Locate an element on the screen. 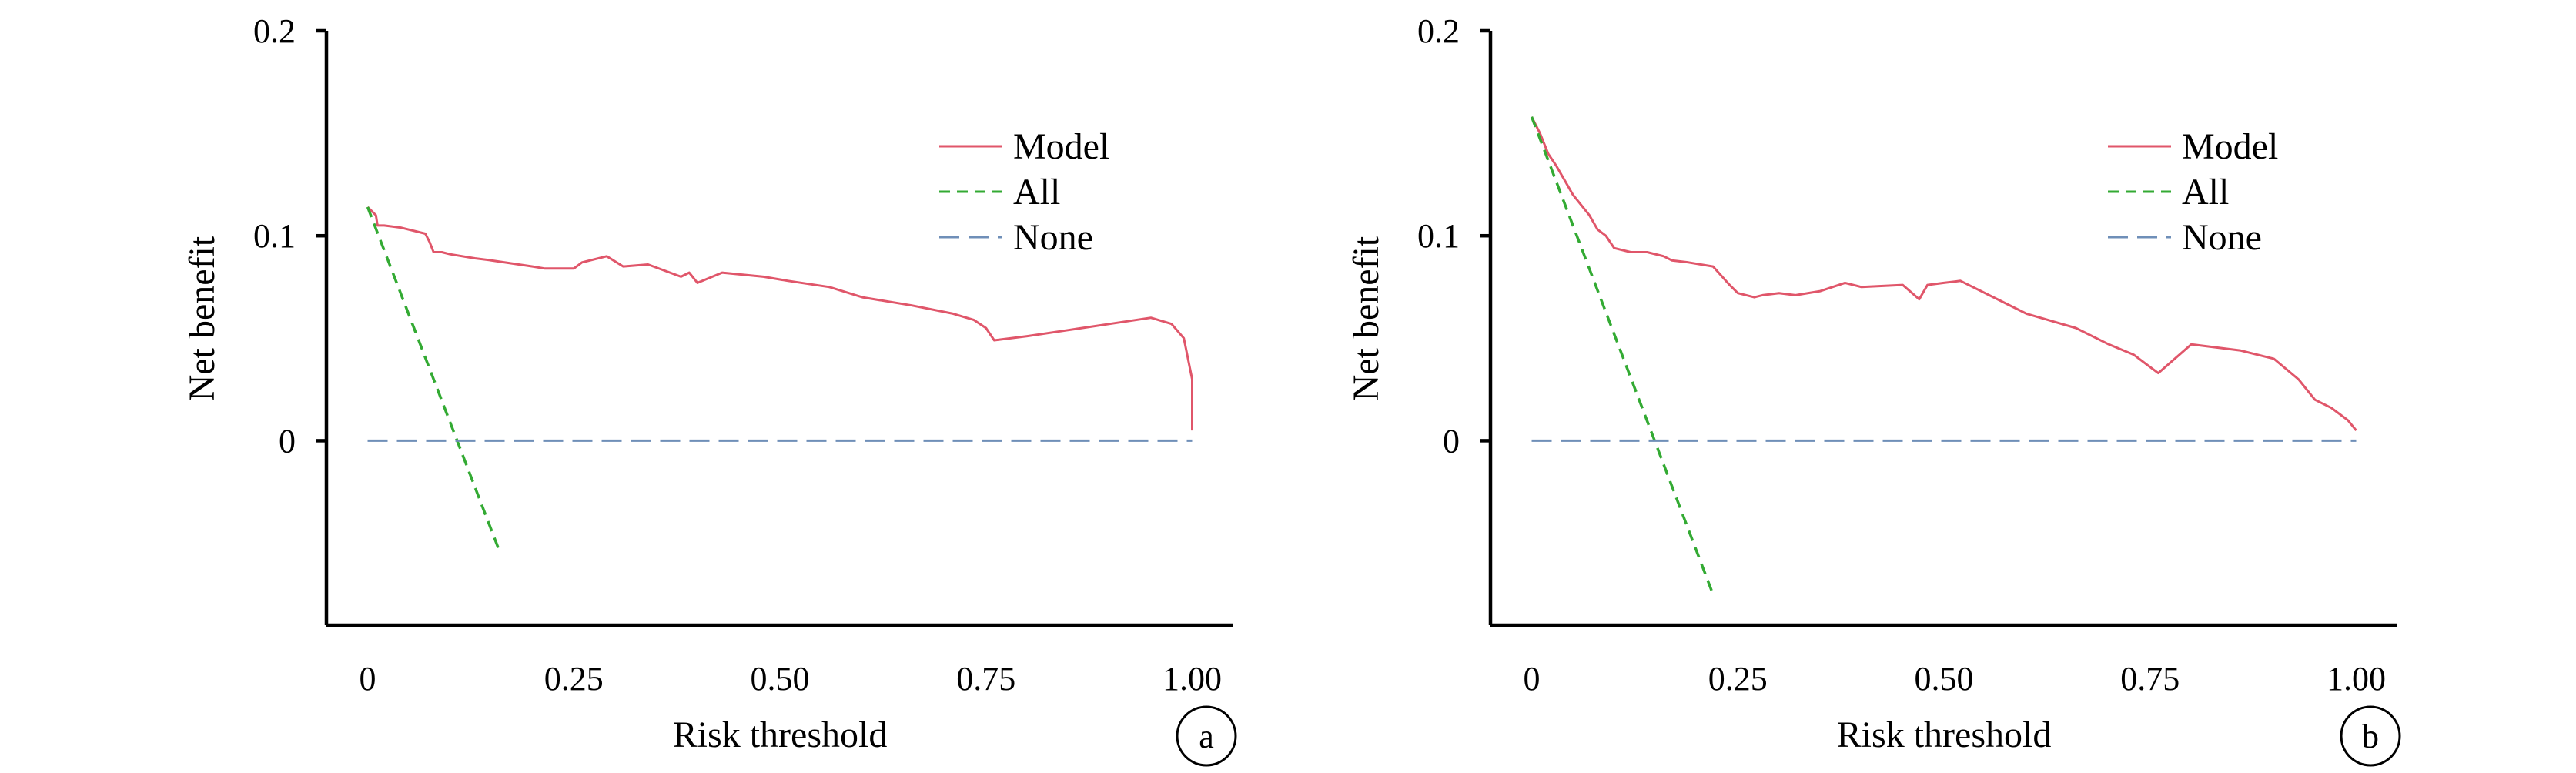  panel-letter: b is located at coordinates (2370, 736).